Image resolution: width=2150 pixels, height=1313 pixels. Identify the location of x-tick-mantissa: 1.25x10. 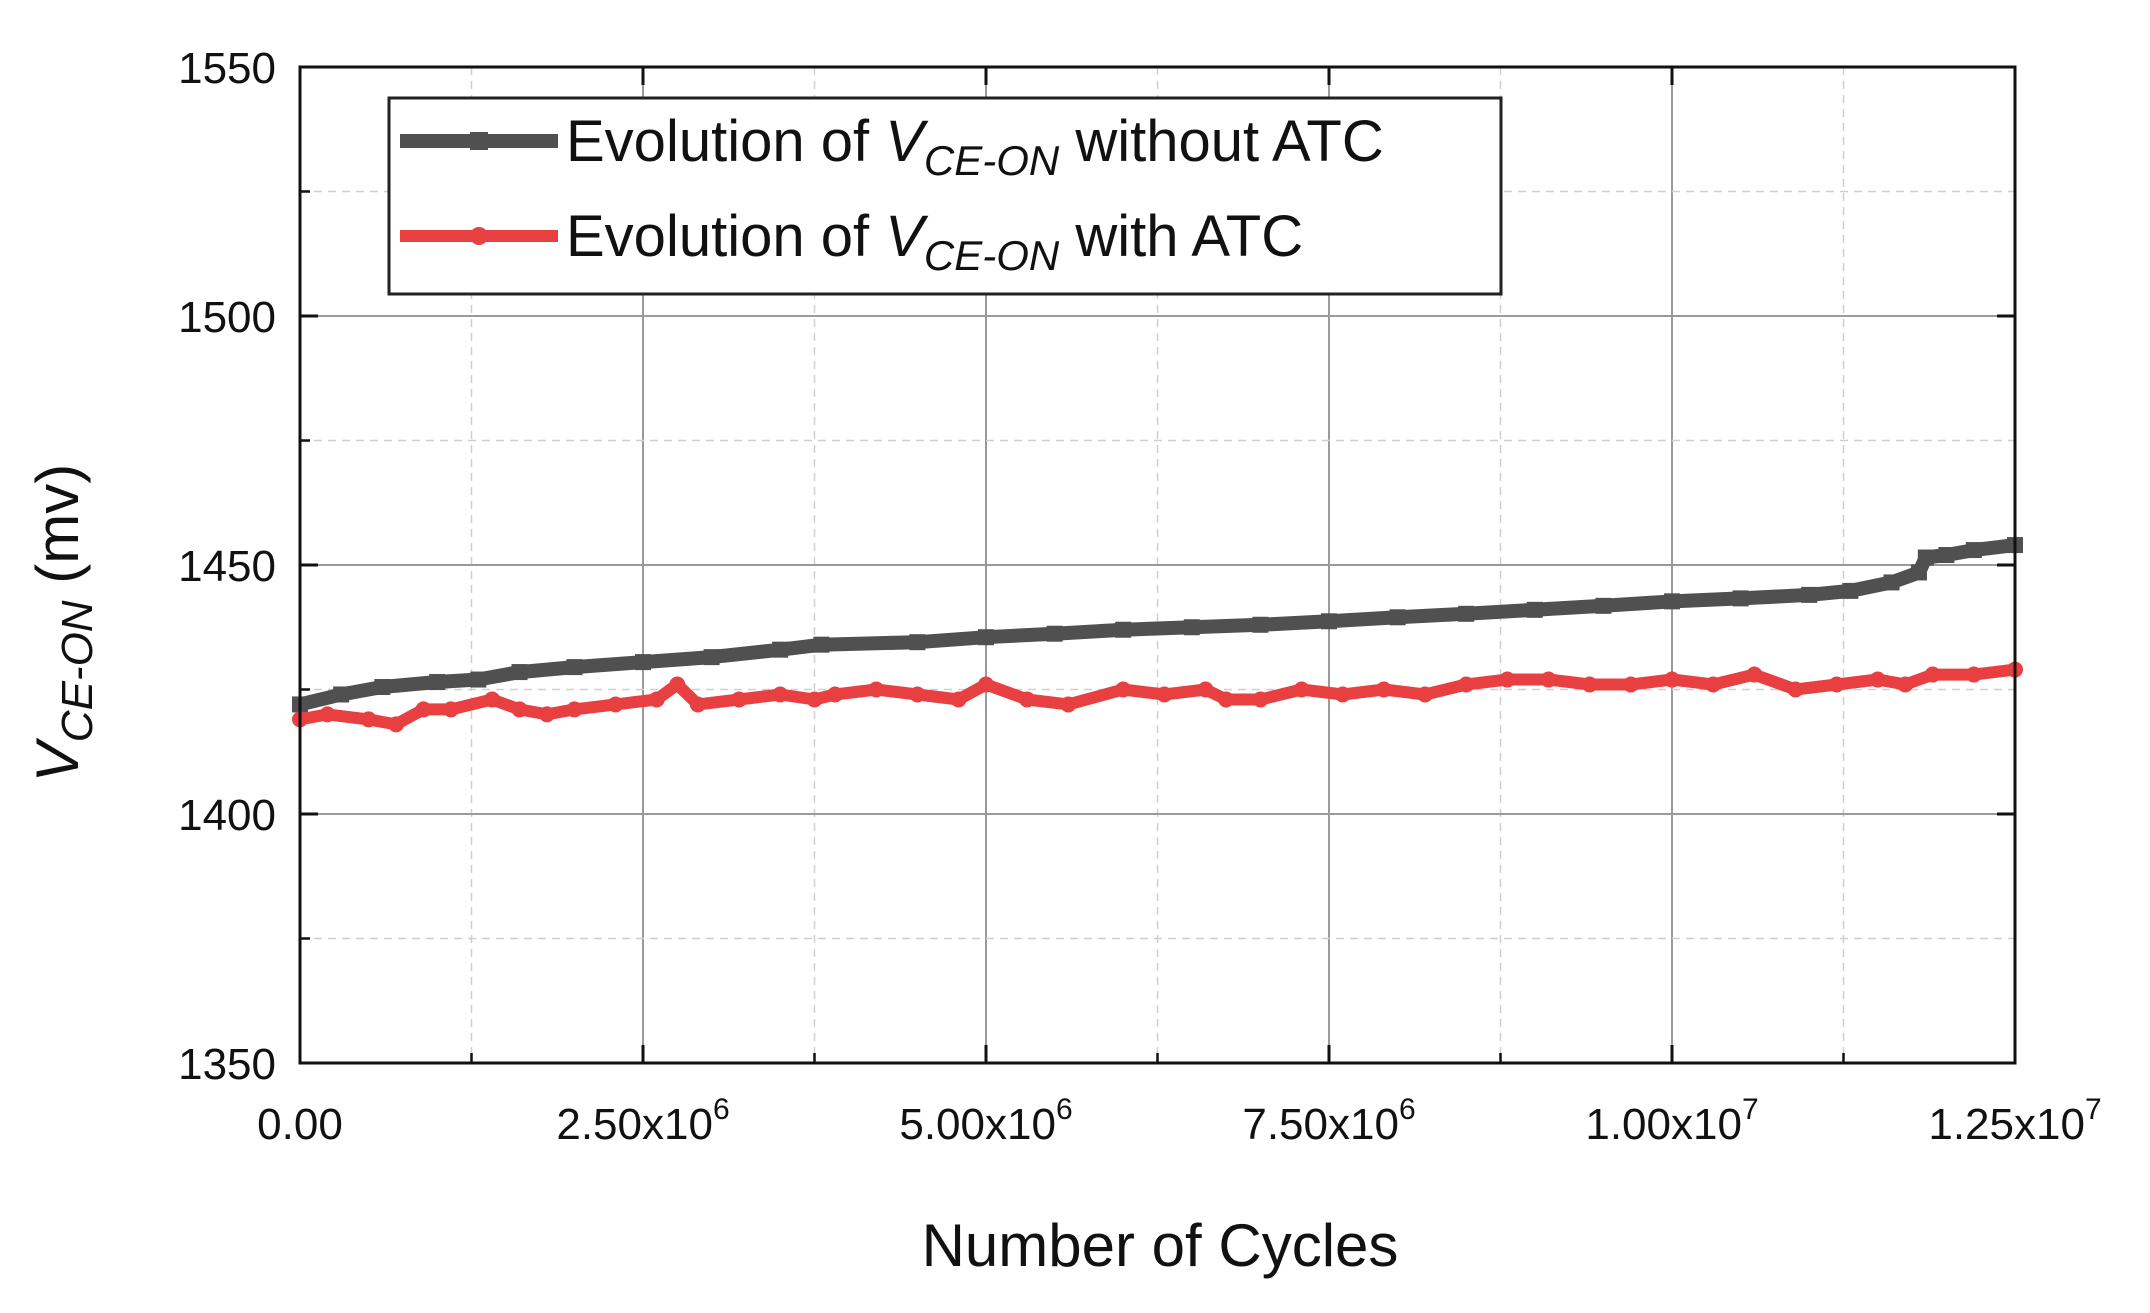
(2006, 1124).